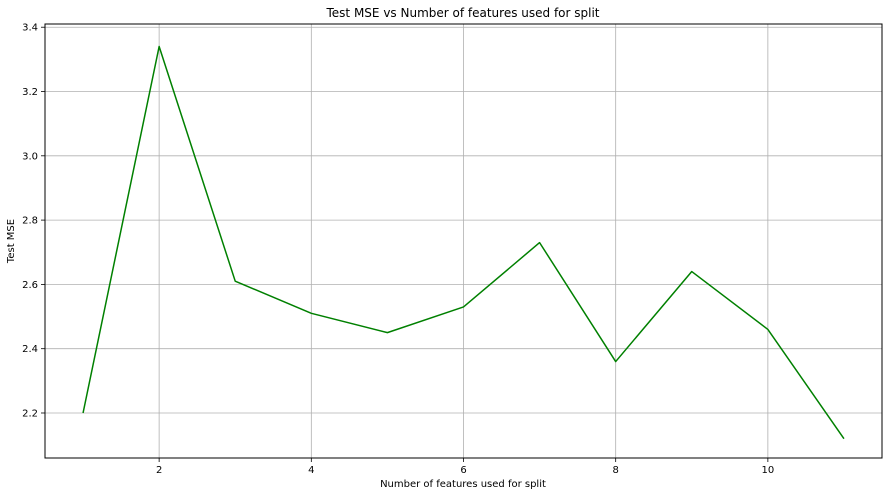 This screenshot has height=496, width=891. I want to click on y-tick-label: 2.2, so click(30, 413).